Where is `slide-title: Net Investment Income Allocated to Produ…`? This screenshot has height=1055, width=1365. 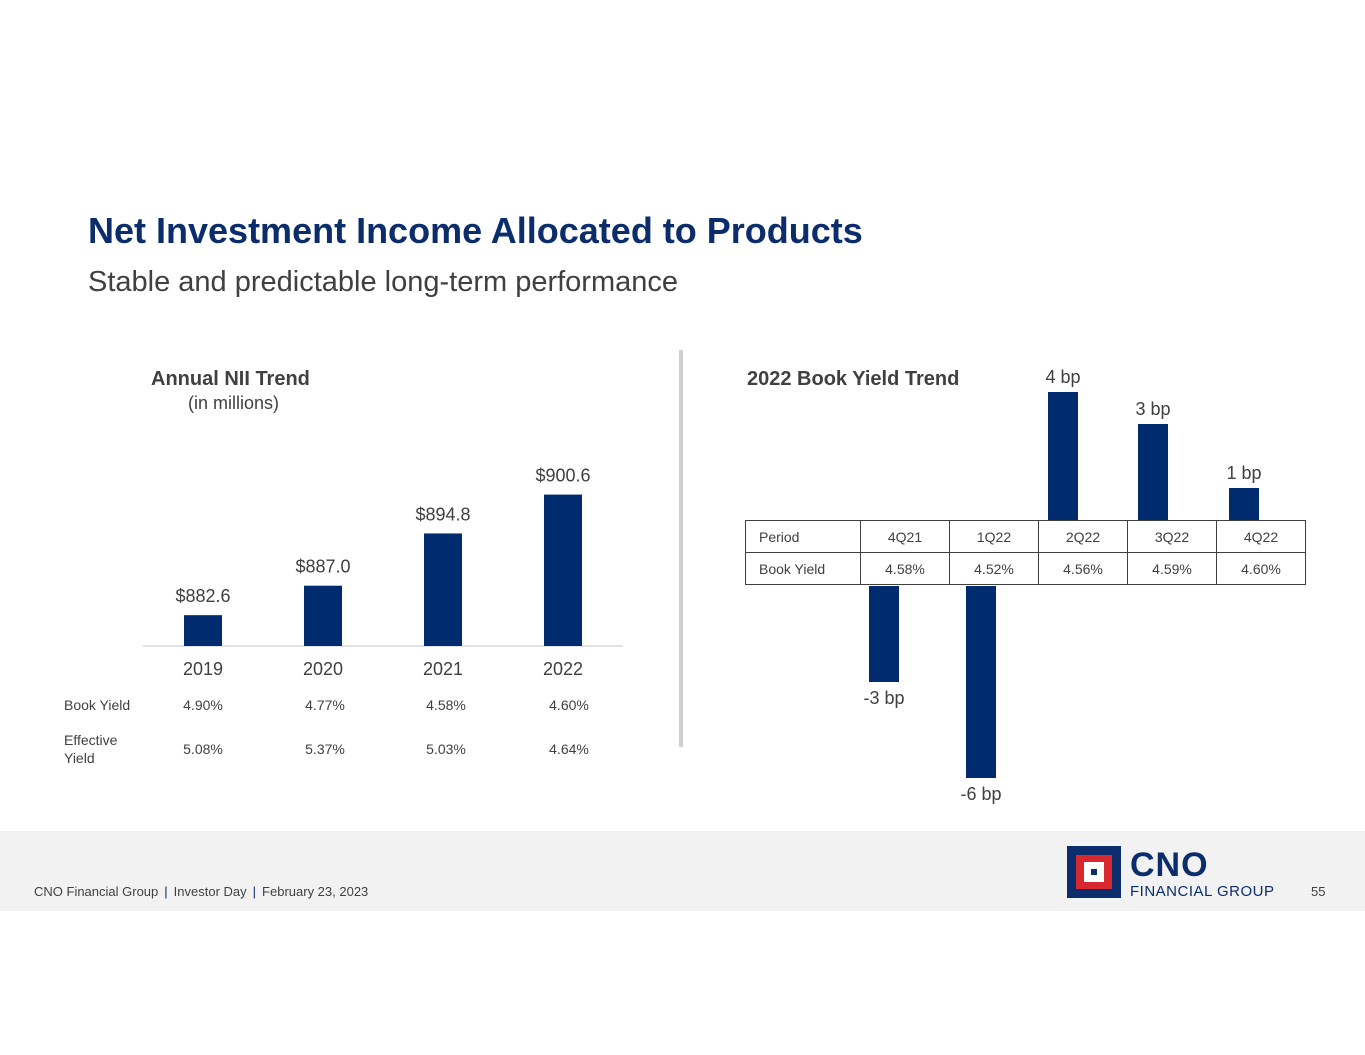 slide-title: Net Investment Income Allocated to Produ… is located at coordinates (475, 230).